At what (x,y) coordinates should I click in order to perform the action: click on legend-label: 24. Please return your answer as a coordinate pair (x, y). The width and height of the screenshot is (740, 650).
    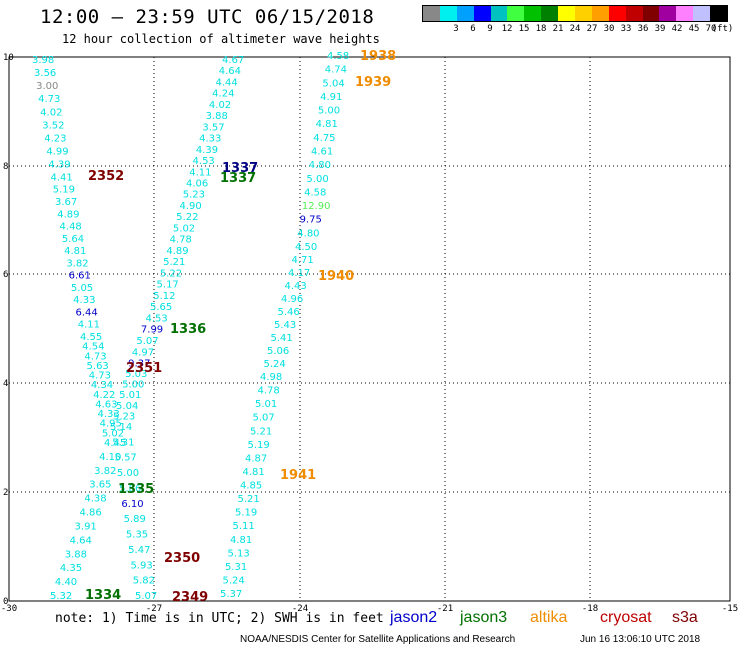
    Looking at the image, I should click on (575, 29).